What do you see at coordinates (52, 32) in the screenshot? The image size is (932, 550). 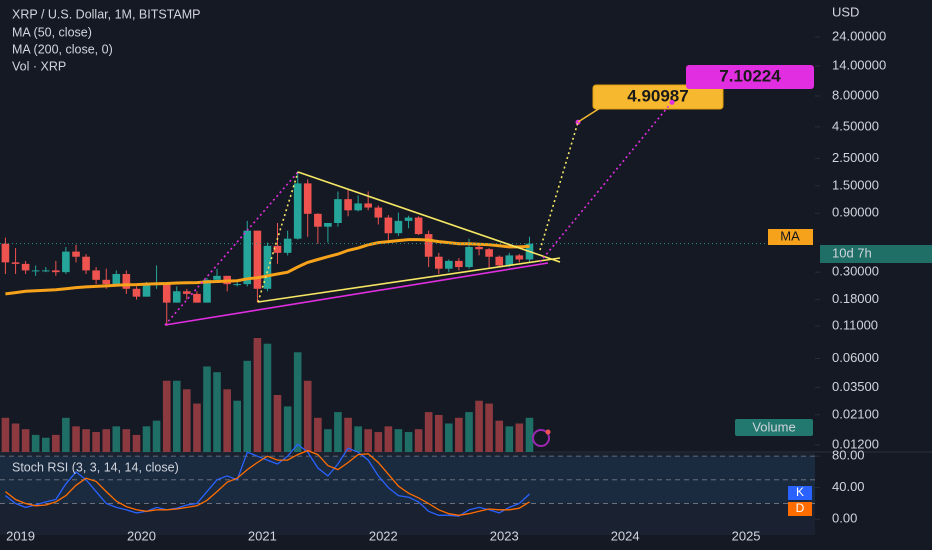 I see `indicator-label: MA (50, close)` at bounding box center [52, 32].